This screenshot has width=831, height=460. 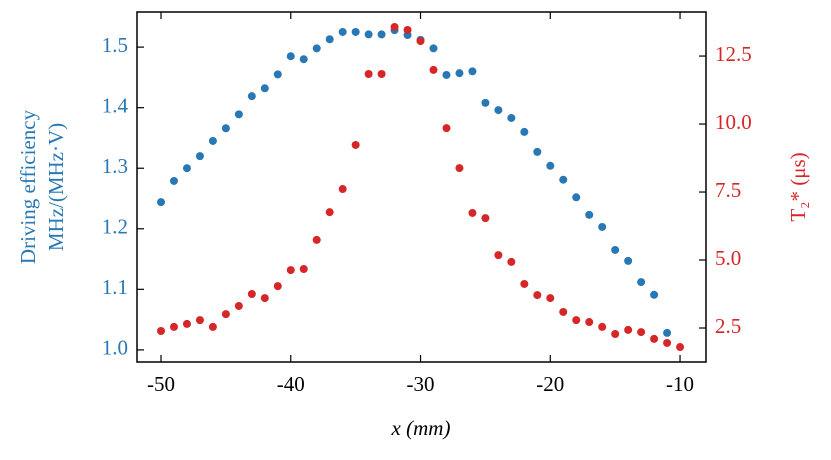 What do you see at coordinates (115, 227) in the screenshot?
I see `y-tick-label: 1.2` at bounding box center [115, 227].